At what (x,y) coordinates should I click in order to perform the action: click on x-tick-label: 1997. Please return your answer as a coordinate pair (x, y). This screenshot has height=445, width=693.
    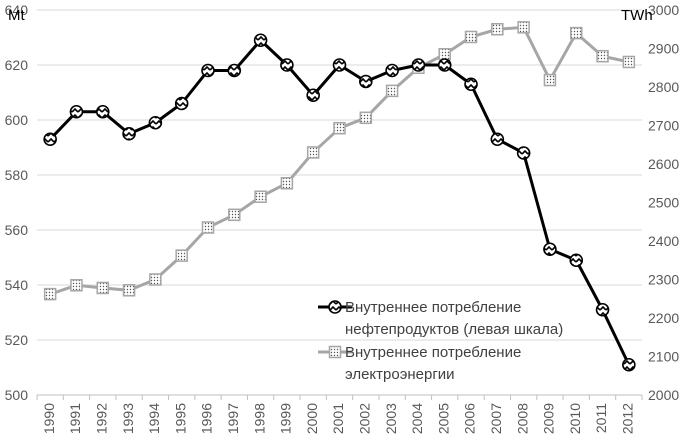
    Looking at the image, I should click on (233, 418).